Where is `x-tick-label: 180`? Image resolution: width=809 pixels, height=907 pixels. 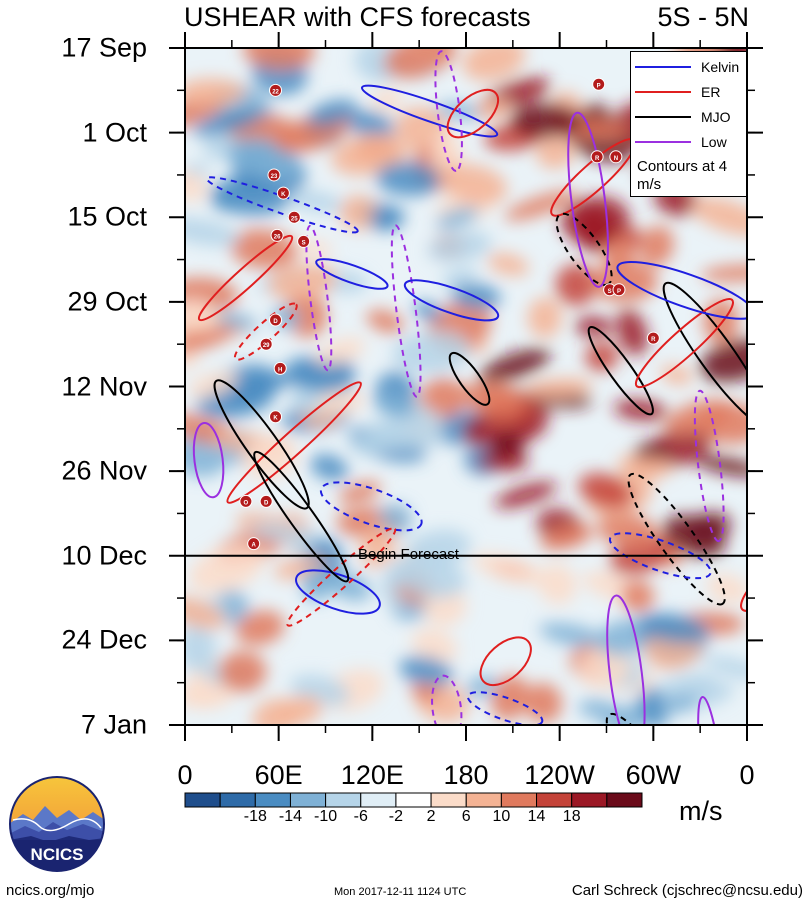 x-tick-label: 180 is located at coordinates (466, 775).